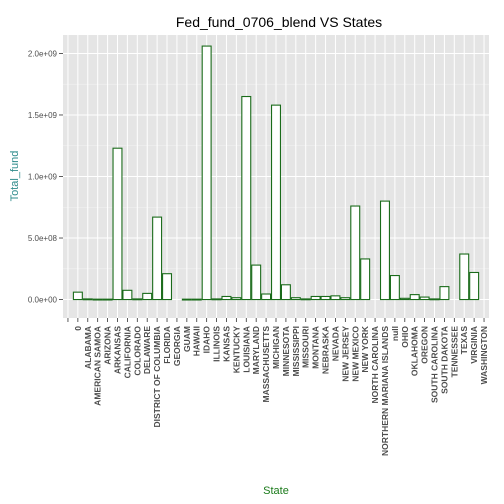  I want to click on x-axis-title: State, so click(276, 491).